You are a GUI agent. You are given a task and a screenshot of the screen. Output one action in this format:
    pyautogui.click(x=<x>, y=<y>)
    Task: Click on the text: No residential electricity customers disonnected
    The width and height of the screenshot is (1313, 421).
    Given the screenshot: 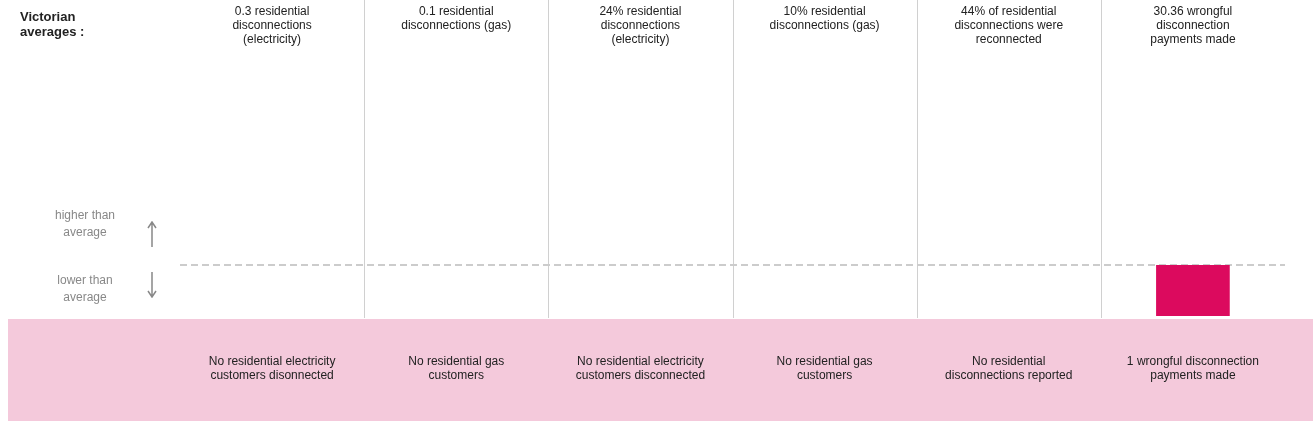 What is the action you would take?
    pyautogui.click(x=272, y=368)
    